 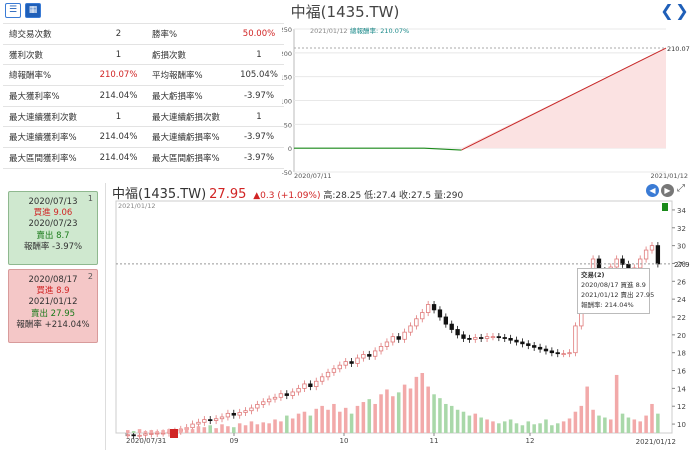 I want to click on stock-change: ▲0.3 (+1.09%), so click(x=287, y=196).